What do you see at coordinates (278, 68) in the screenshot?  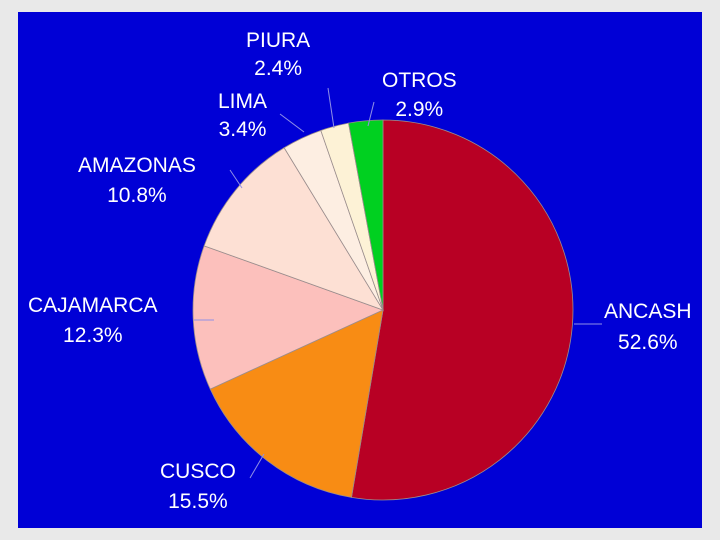 I see `slice-percent-piura: 2.4%` at bounding box center [278, 68].